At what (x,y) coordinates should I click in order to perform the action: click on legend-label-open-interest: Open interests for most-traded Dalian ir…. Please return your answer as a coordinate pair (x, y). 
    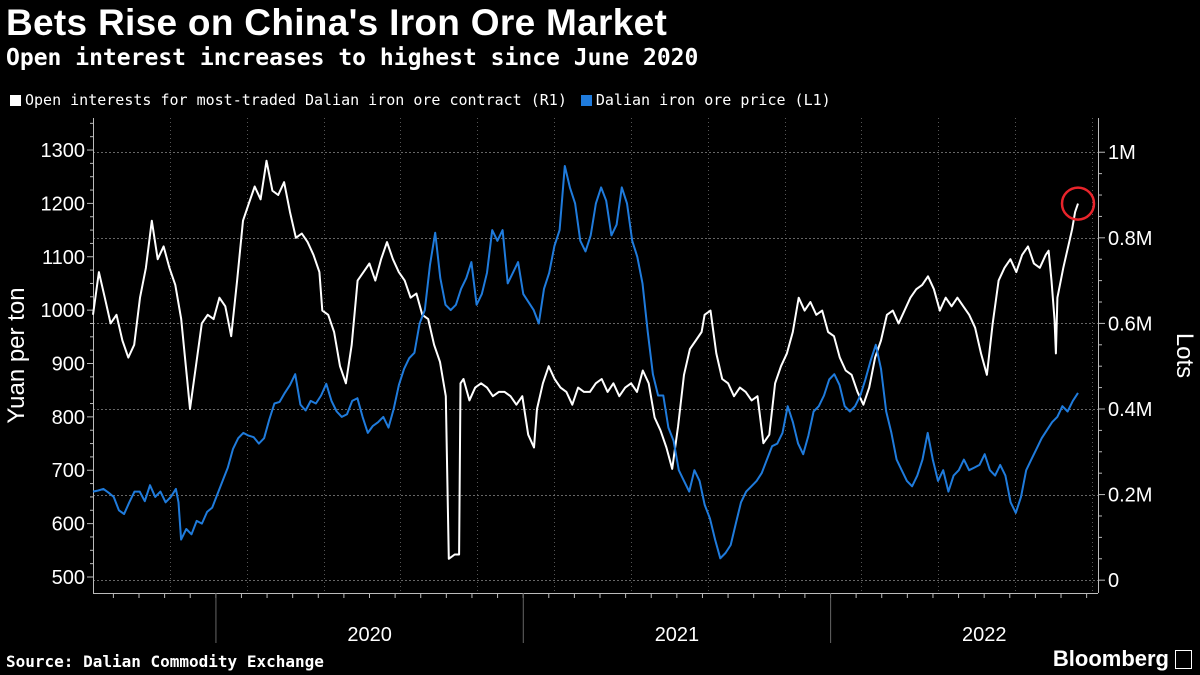
    Looking at the image, I should click on (296, 100).